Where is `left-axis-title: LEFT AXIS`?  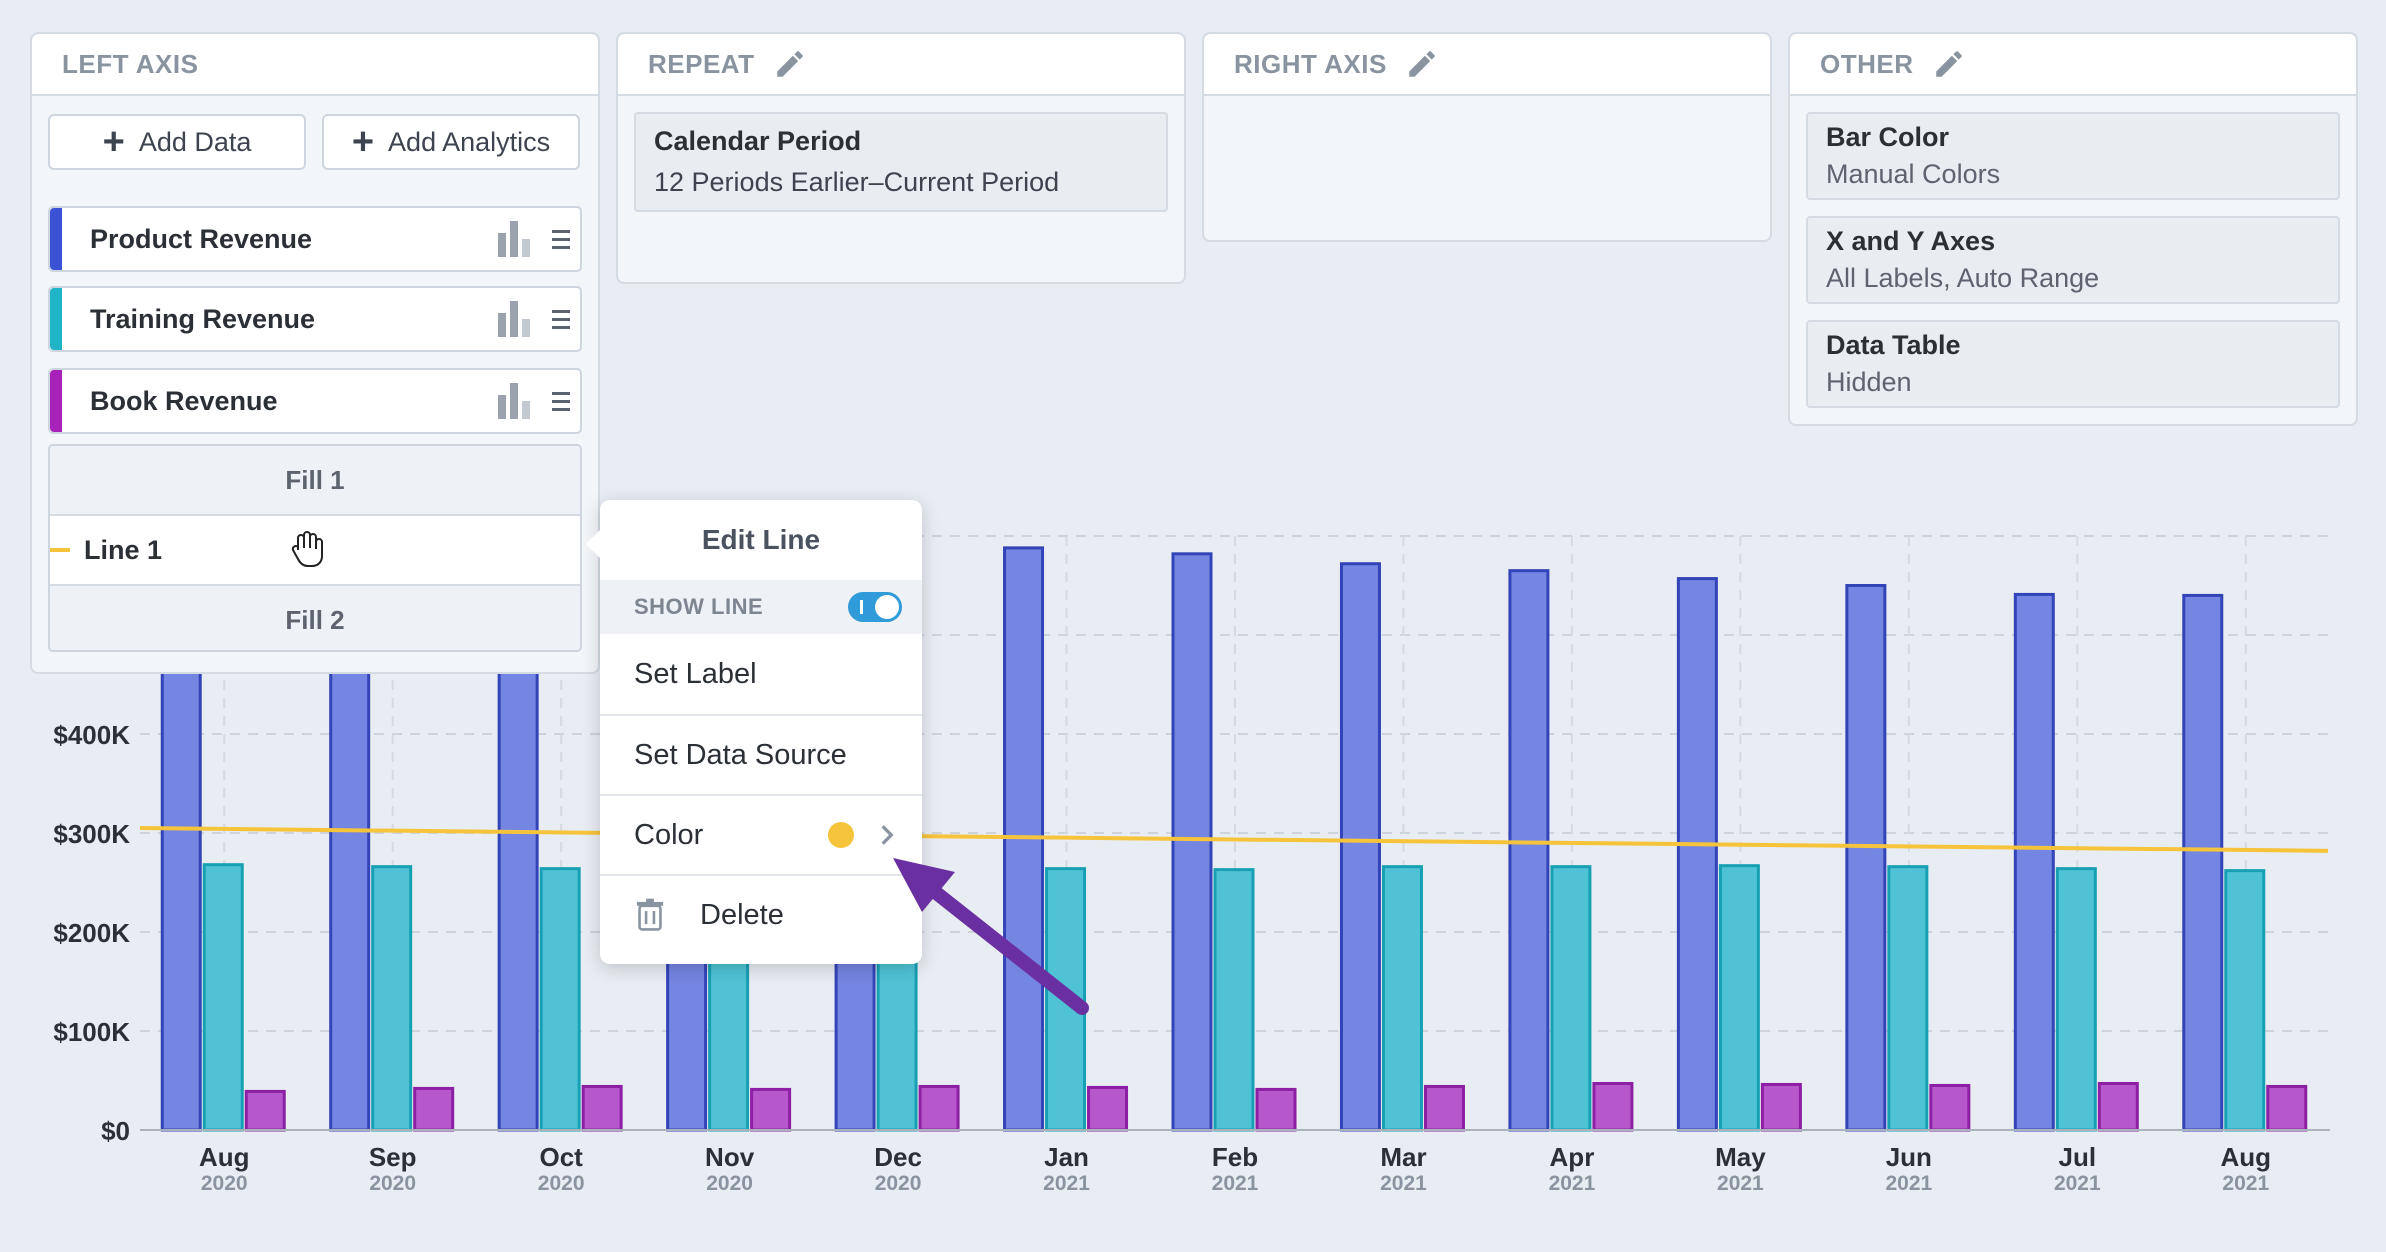
left-axis-title: LEFT AXIS is located at coordinates (130, 63).